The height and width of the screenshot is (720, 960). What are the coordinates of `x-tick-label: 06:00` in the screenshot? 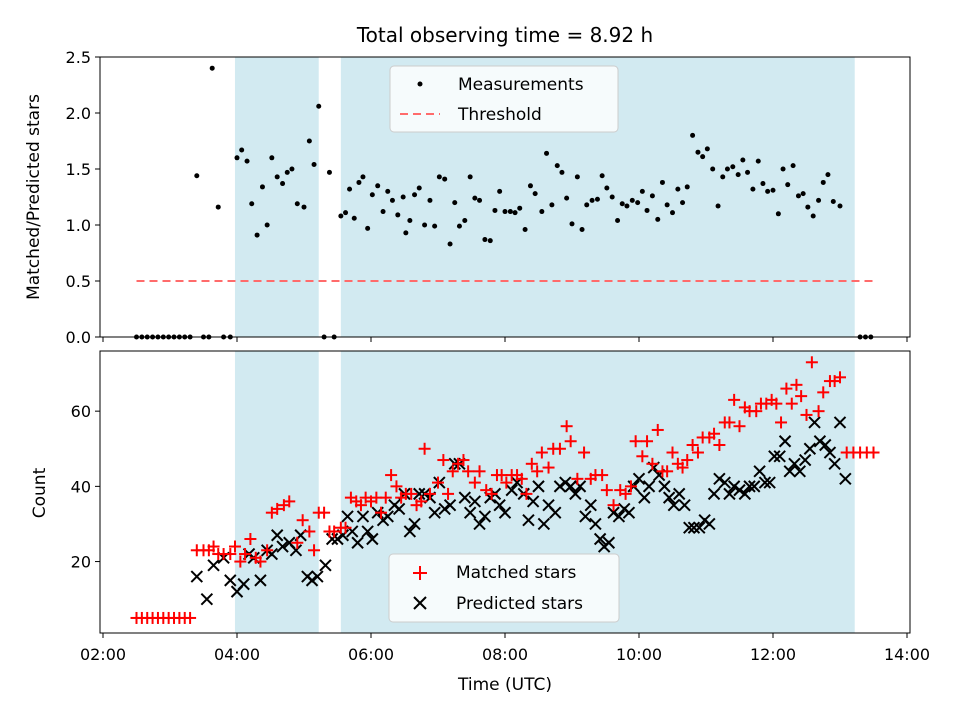 It's located at (371, 654).